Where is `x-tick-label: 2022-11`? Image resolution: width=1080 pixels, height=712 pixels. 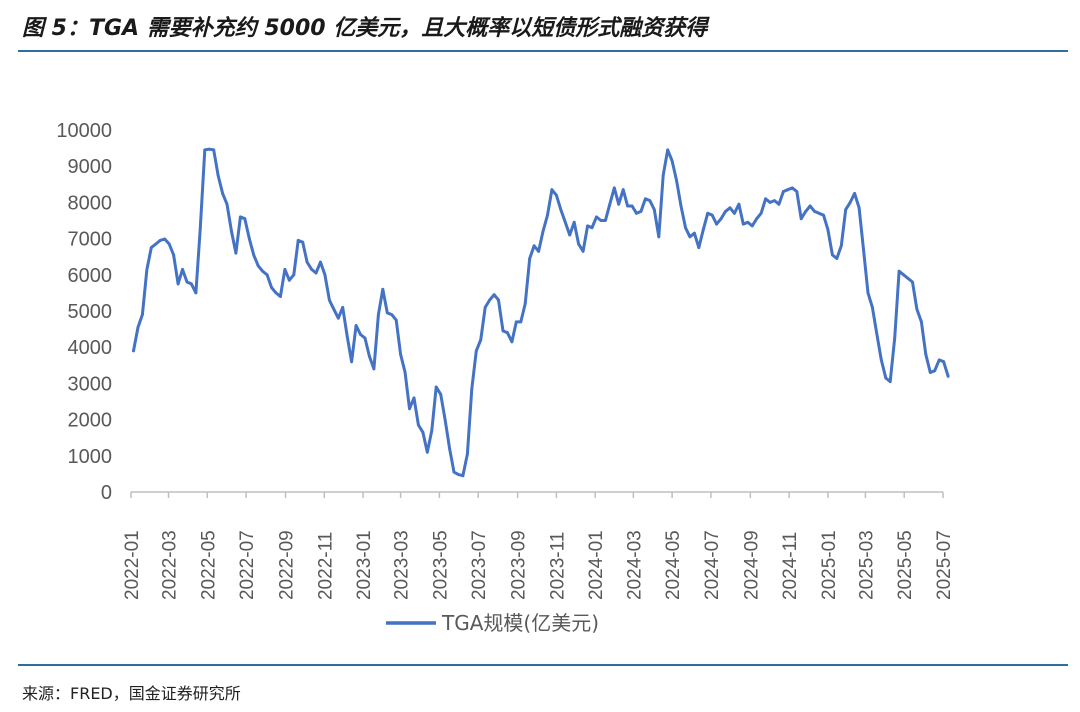
x-tick-label: 2022-11 is located at coordinates (325, 566).